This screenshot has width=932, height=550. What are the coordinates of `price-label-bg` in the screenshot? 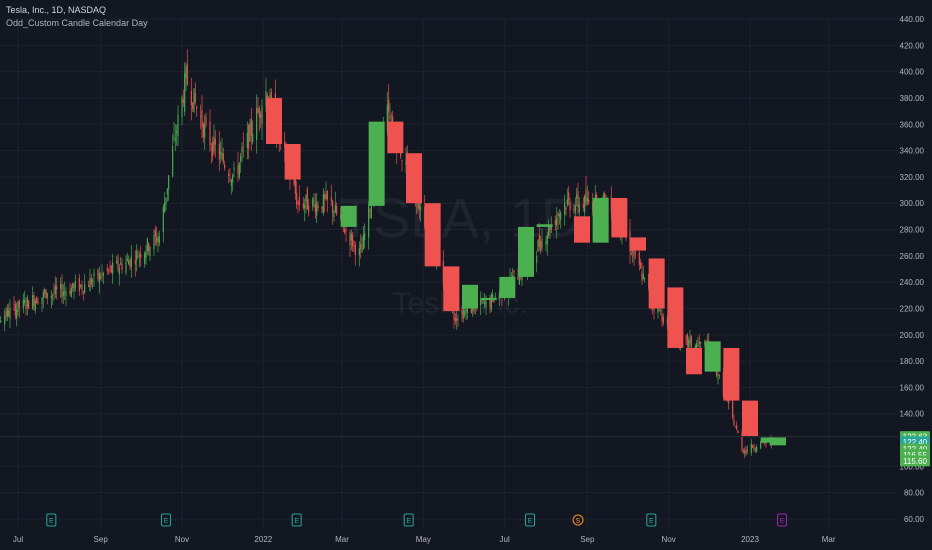 It's located at (915, 461).